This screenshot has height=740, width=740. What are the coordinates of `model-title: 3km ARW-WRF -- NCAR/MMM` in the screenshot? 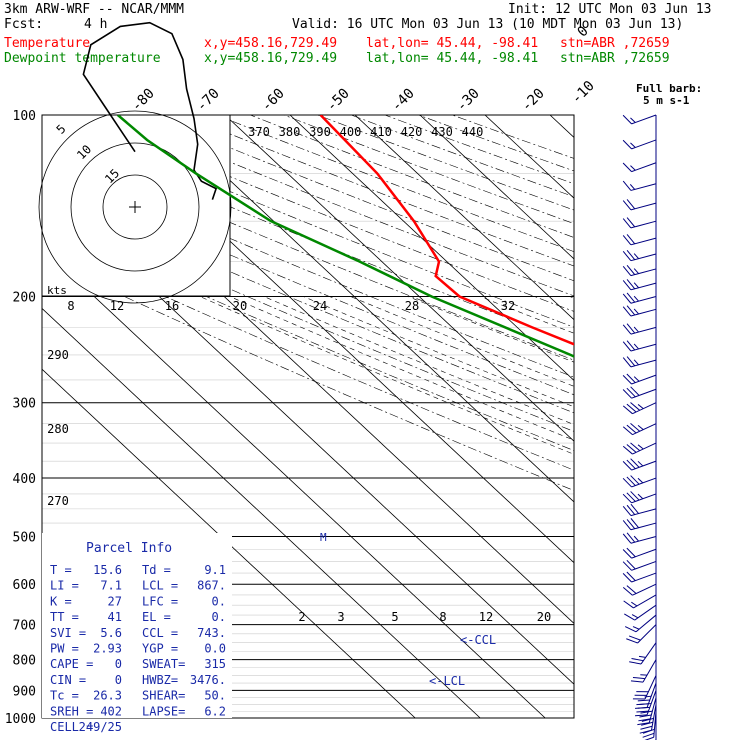 It's located at (94, 9).